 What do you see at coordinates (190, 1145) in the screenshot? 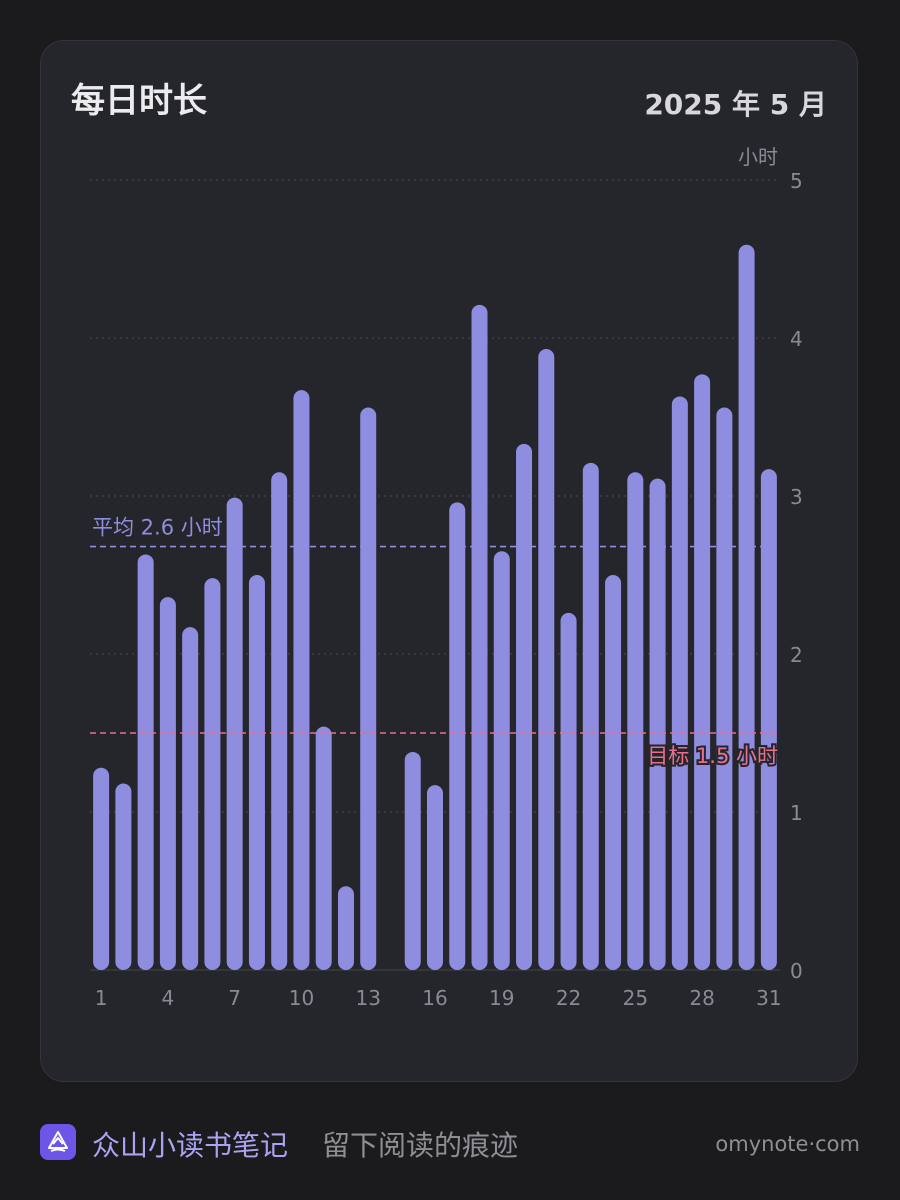
I see `brand-name: 众山小读书笔记` at bounding box center [190, 1145].